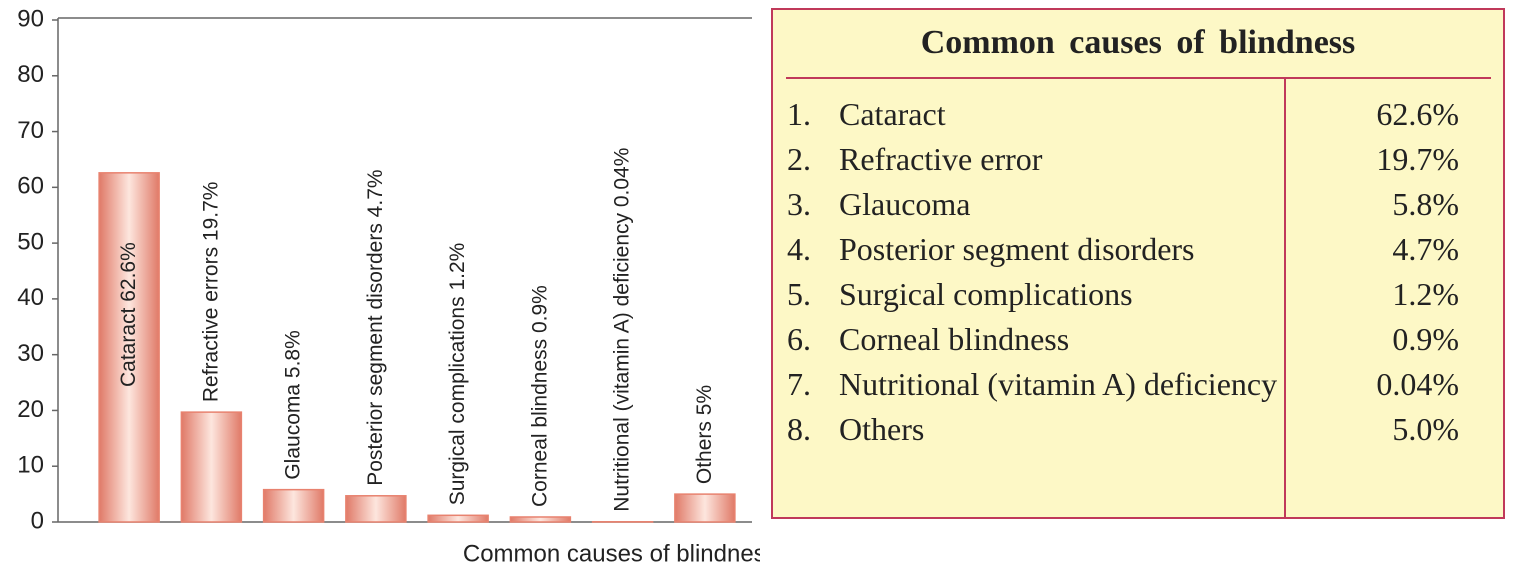 This screenshot has width=1513, height=578. I want to click on y-tick-label: 10, so click(30, 465).